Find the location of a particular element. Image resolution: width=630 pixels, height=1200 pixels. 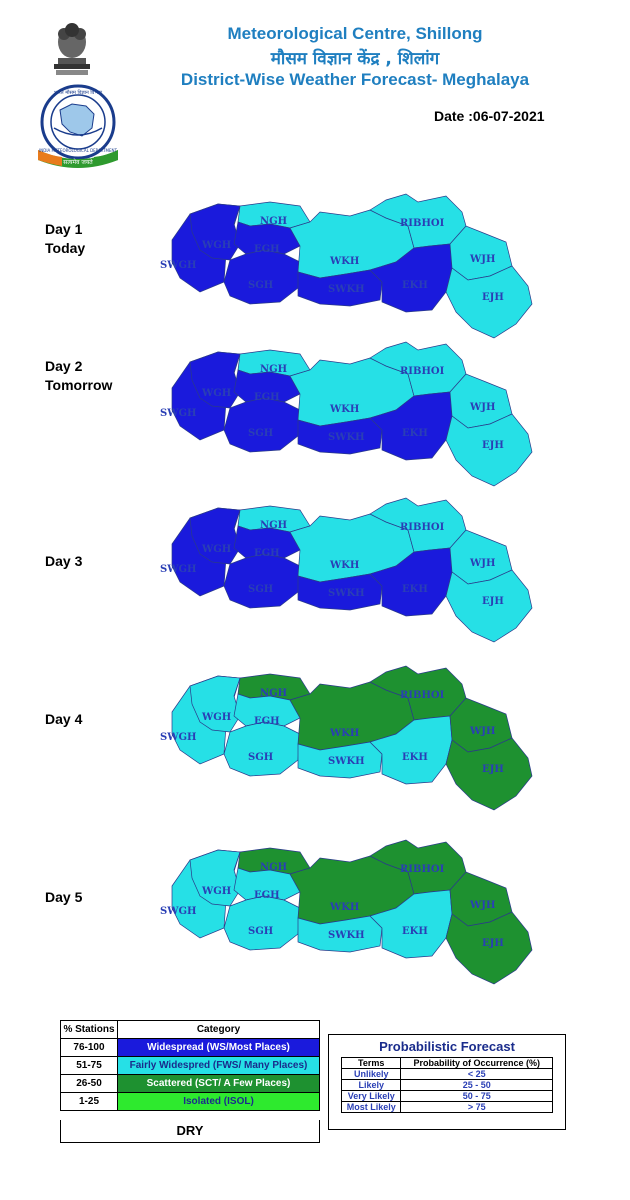

day-label-2: Day 2 Tomorrow is located at coordinates (78, 376).